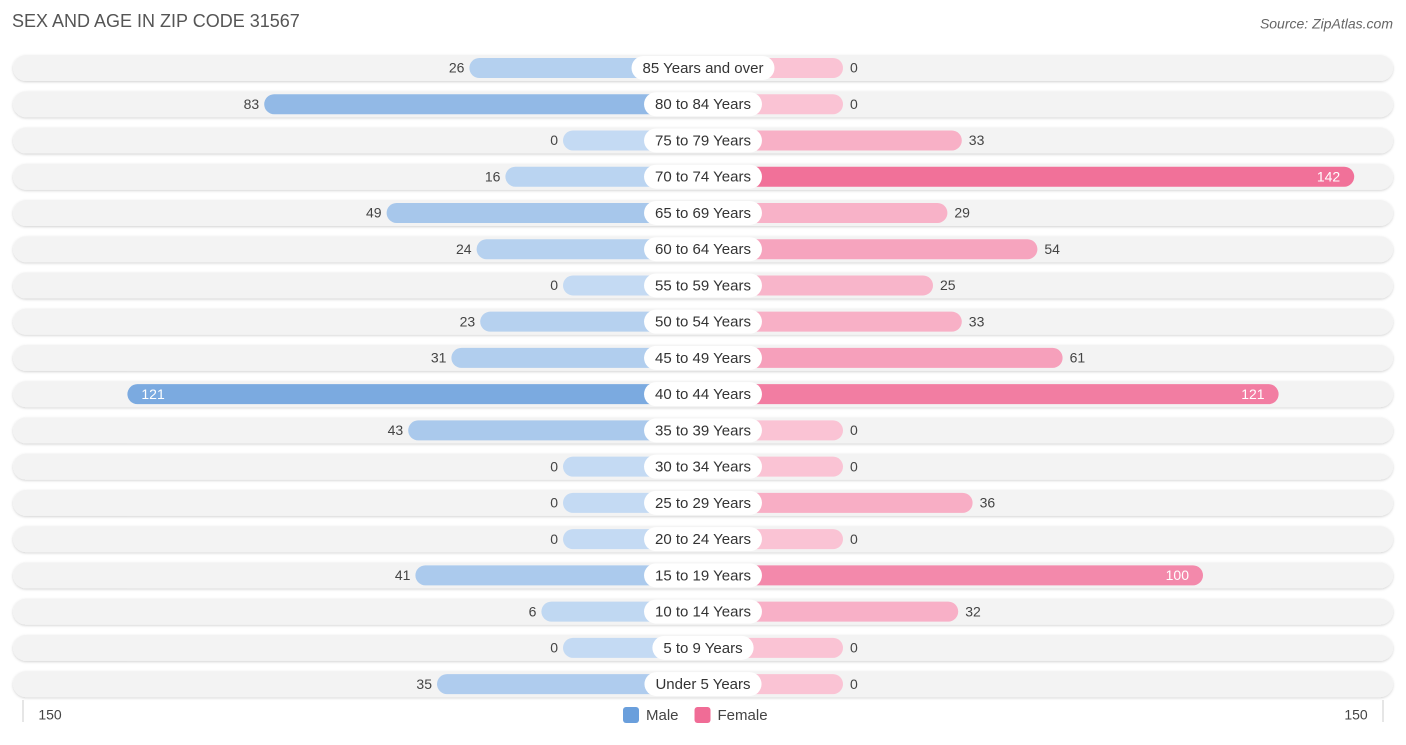 The width and height of the screenshot is (1406, 745). Describe the element at coordinates (533, 611) in the screenshot. I see `value-label: 6` at that location.